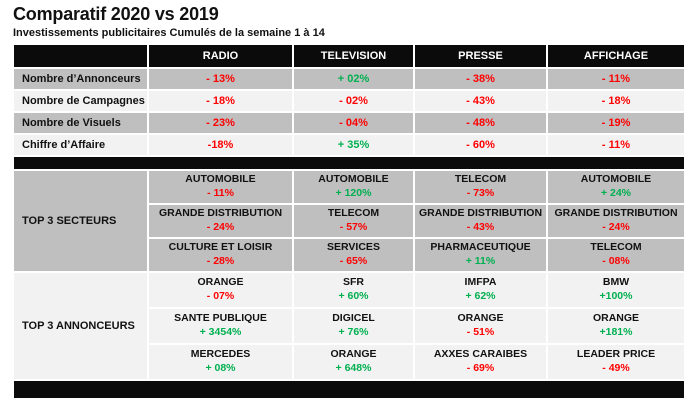 The image size is (690, 405). Describe the element at coordinates (220, 56) in the screenshot. I see `column-header-radio: RADIO` at that location.